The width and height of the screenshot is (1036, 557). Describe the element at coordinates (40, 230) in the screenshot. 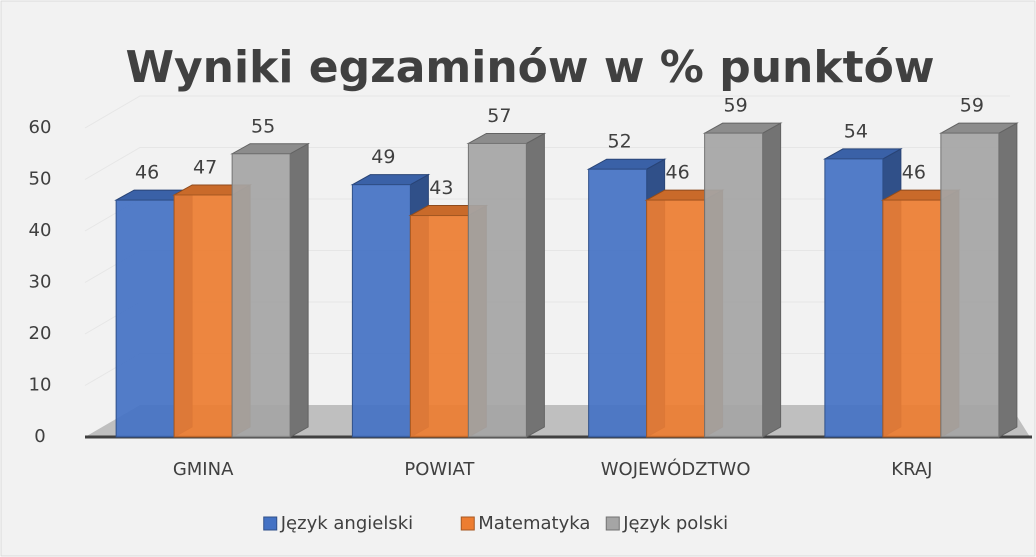

I see `y-tick-label: 40` at that location.